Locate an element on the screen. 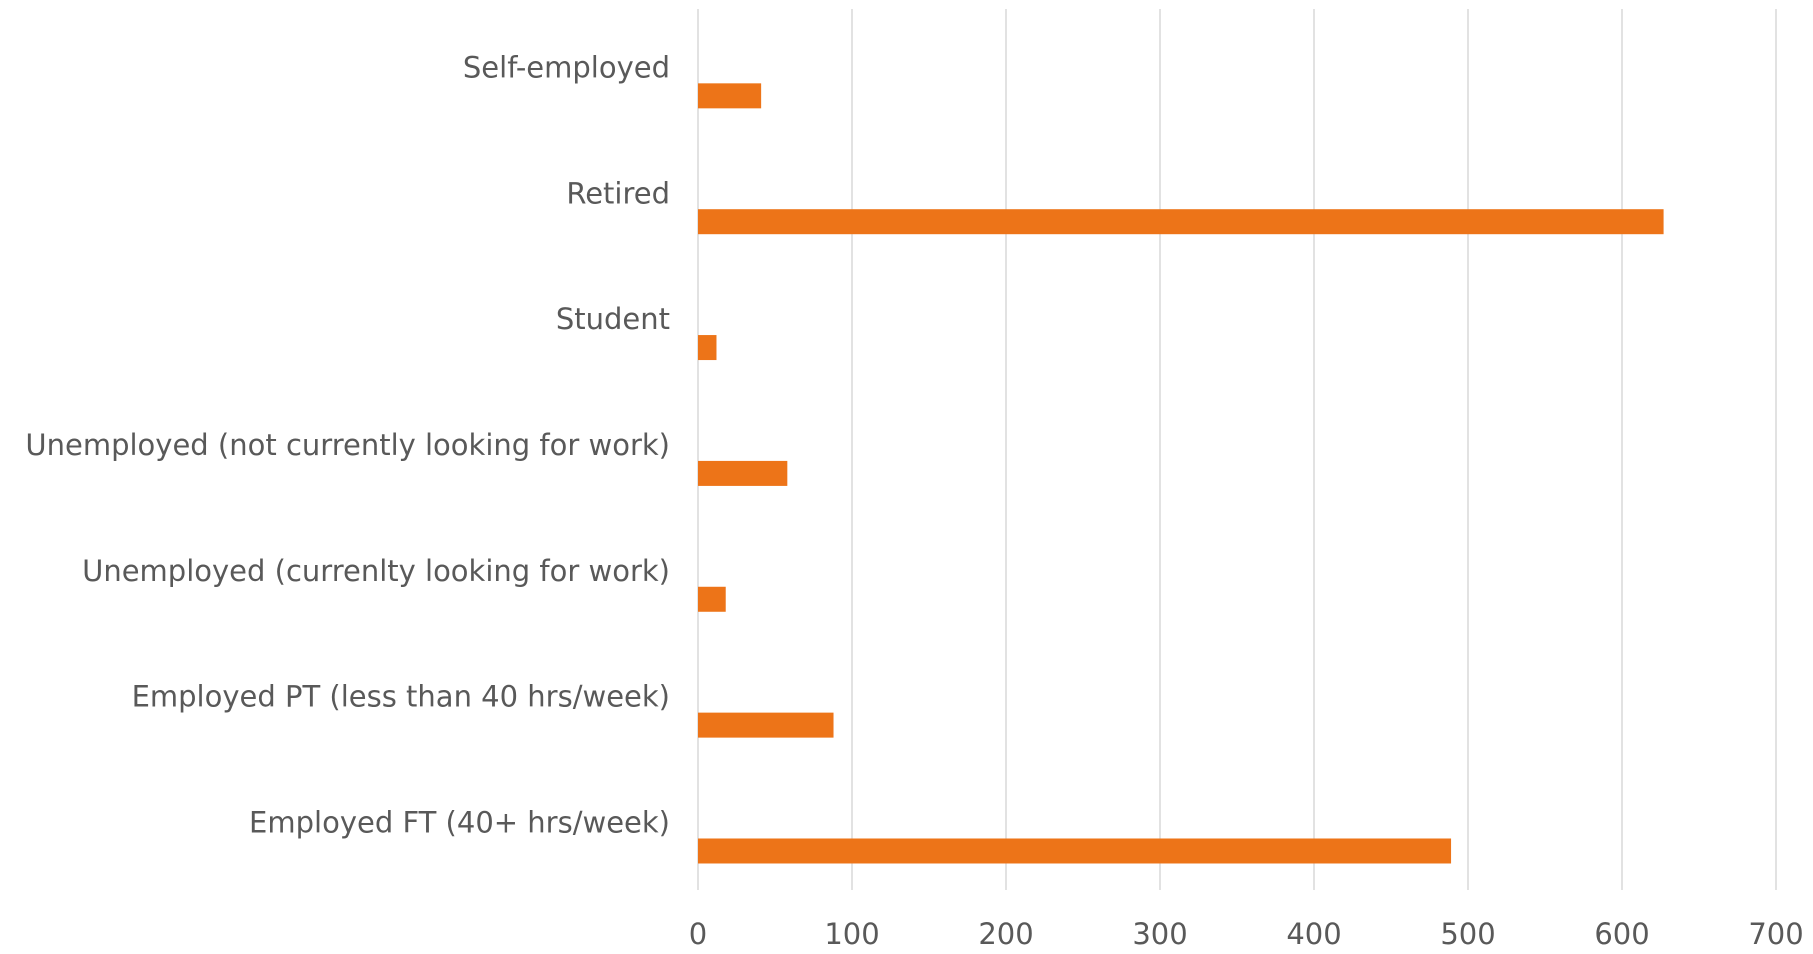 The height and width of the screenshot is (954, 1813). y-tick-label: Self-employed is located at coordinates (566, 67).